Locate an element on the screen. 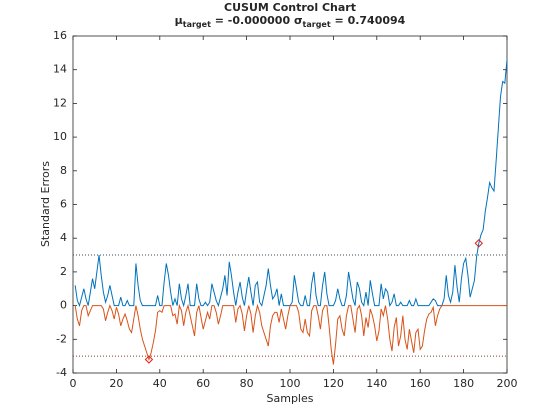 This screenshot has height=420, width=560. x-tick-label: 20 is located at coordinates (116, 383).